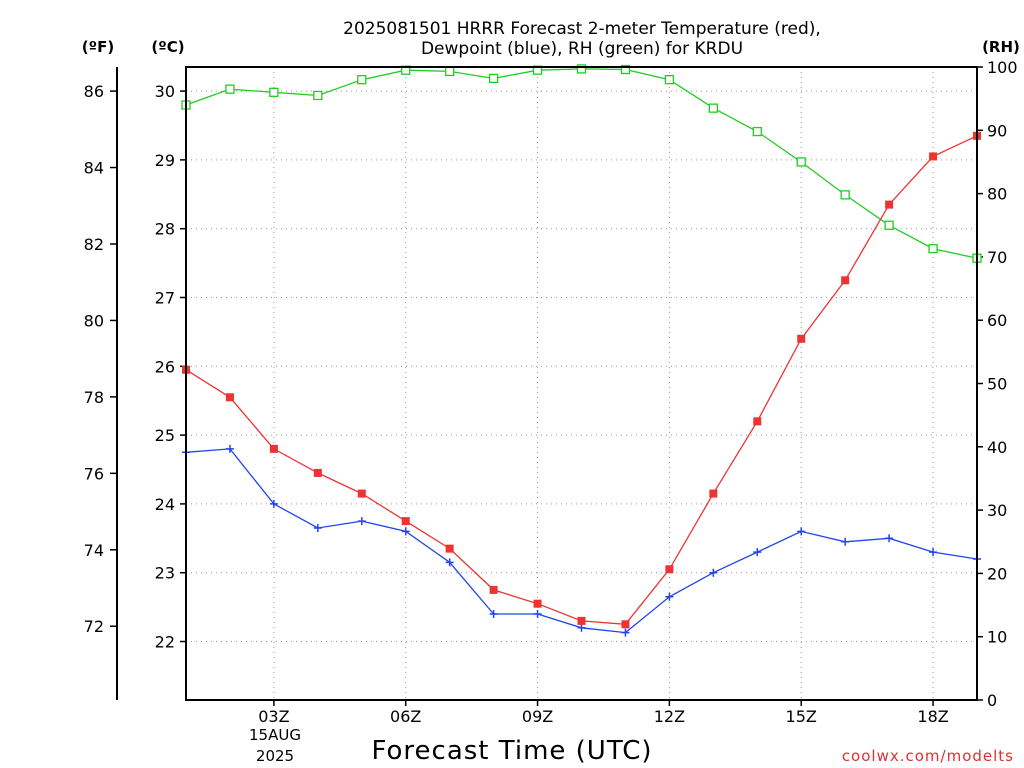 The image size is (1024, 768). I want to click on rh-tick-label: 100, so click(1002, 67).